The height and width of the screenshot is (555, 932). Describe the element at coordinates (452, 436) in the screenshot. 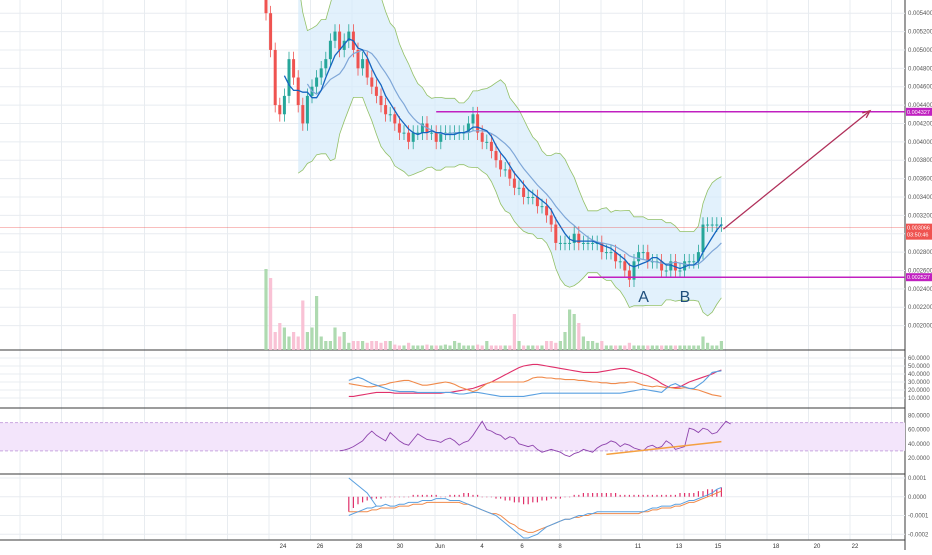

I see `rsi-zone` at that location.